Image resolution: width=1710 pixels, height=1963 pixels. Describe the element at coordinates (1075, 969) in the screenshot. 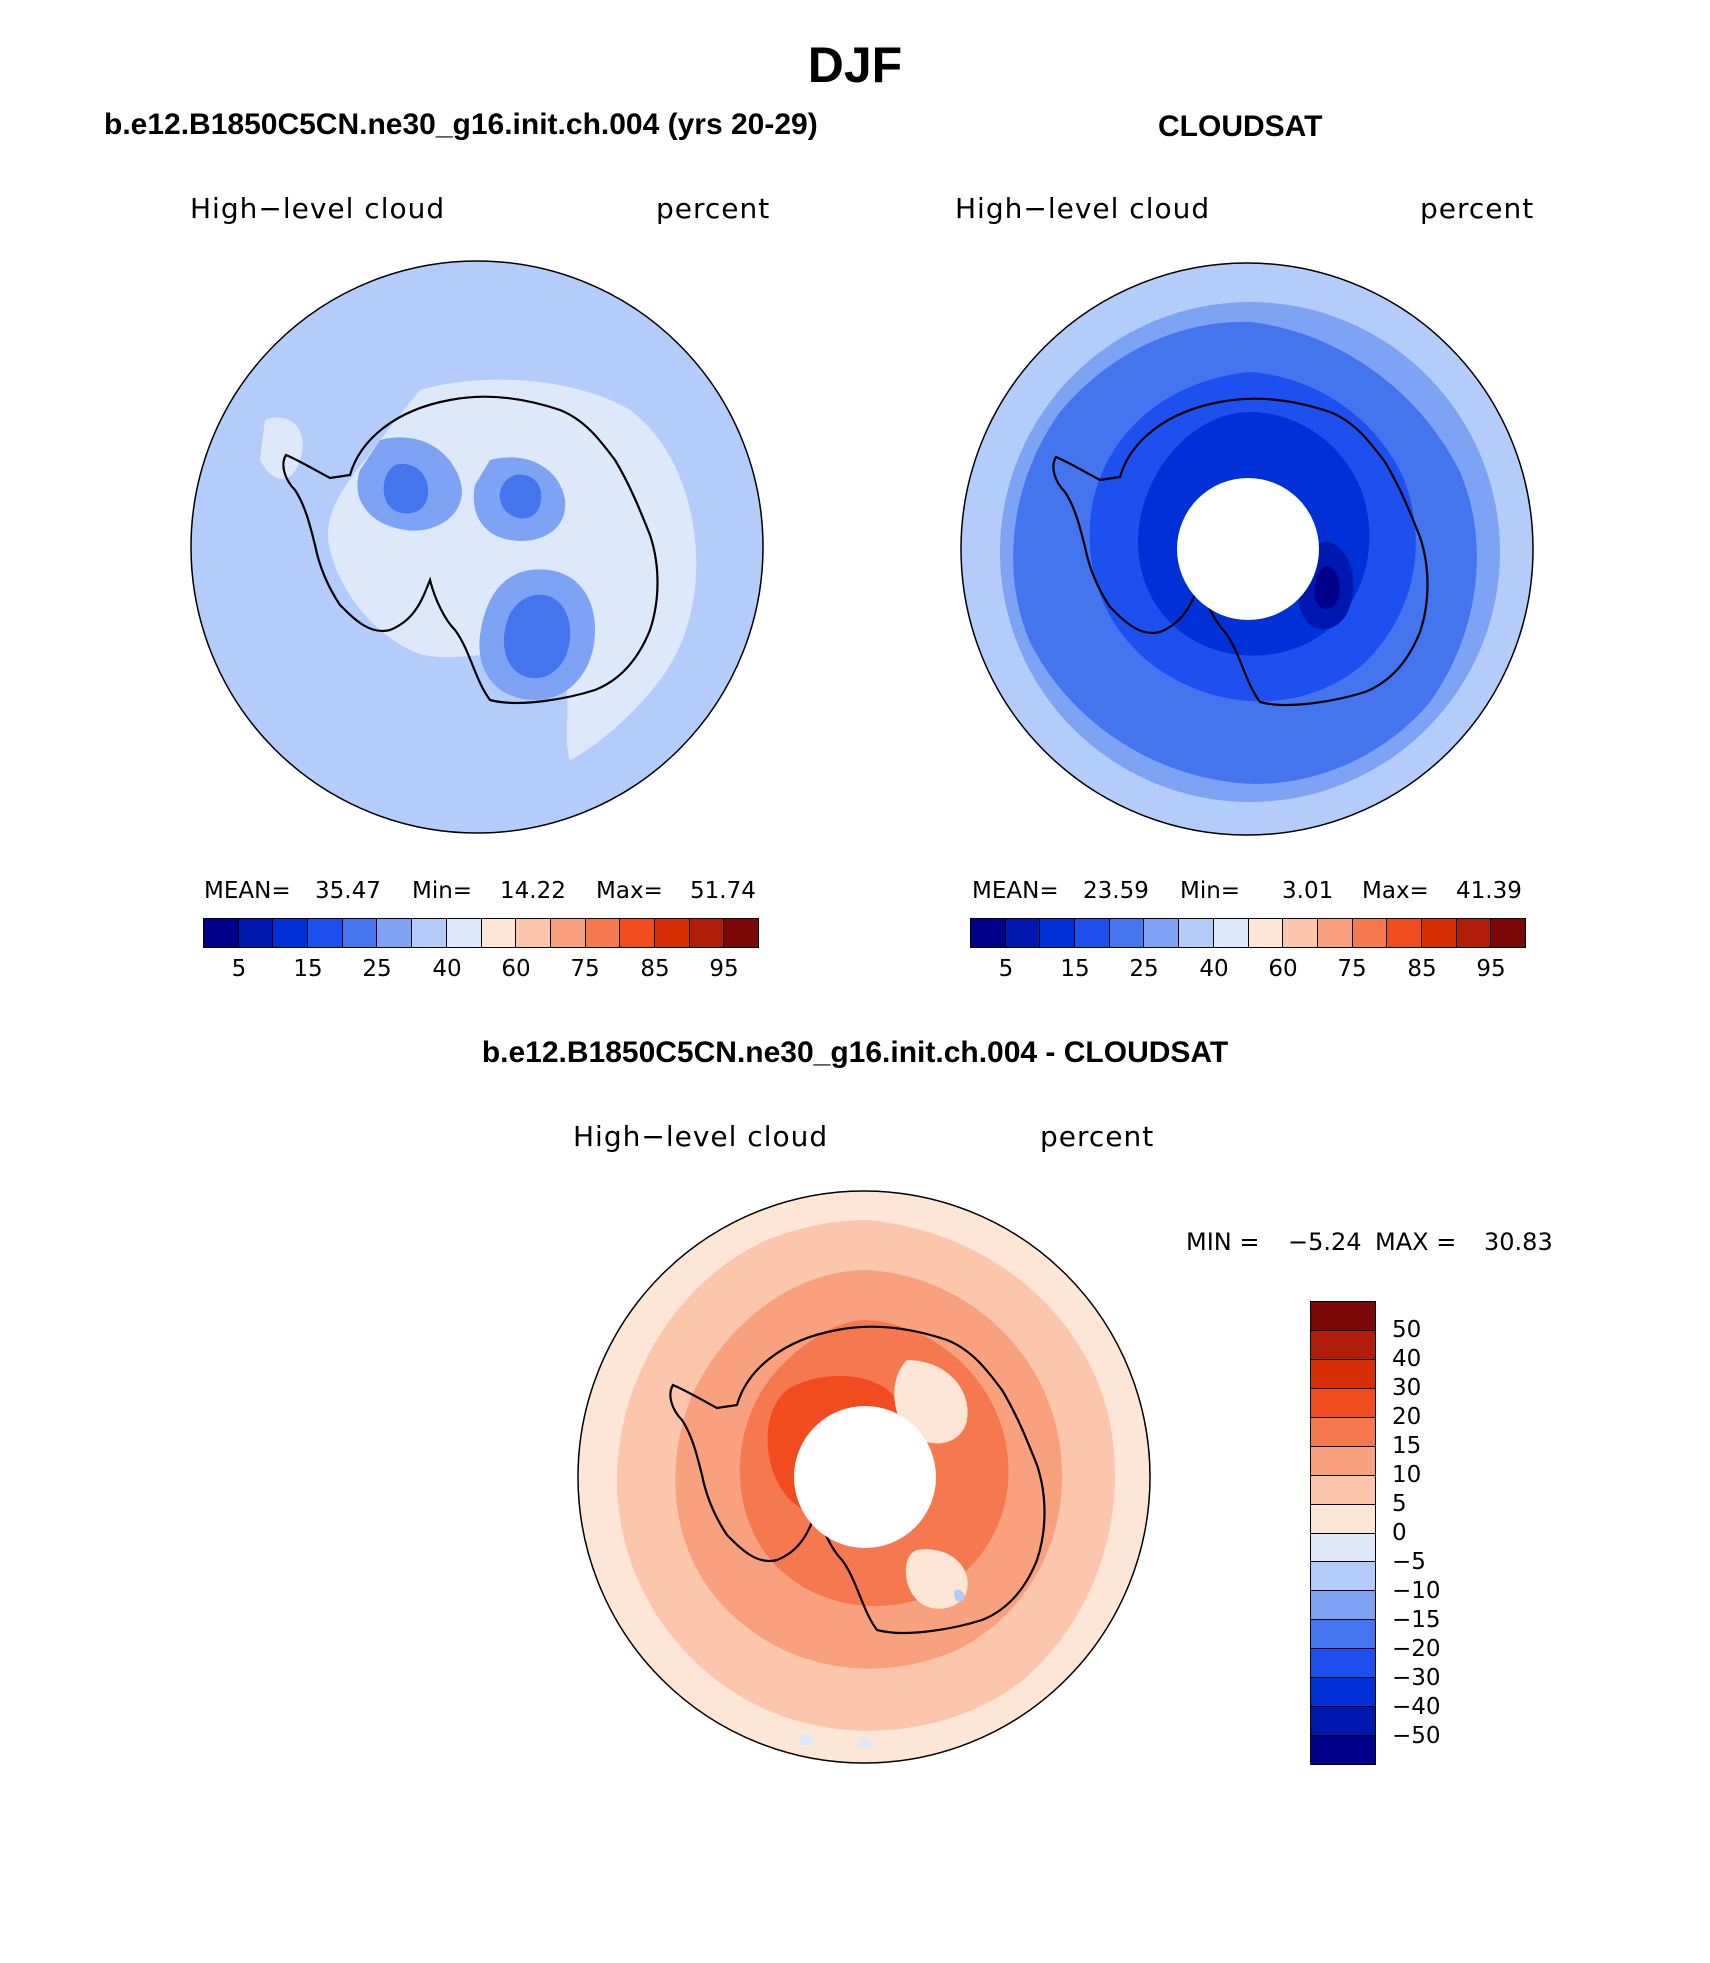

I see `obs-tick: 15` at that location.